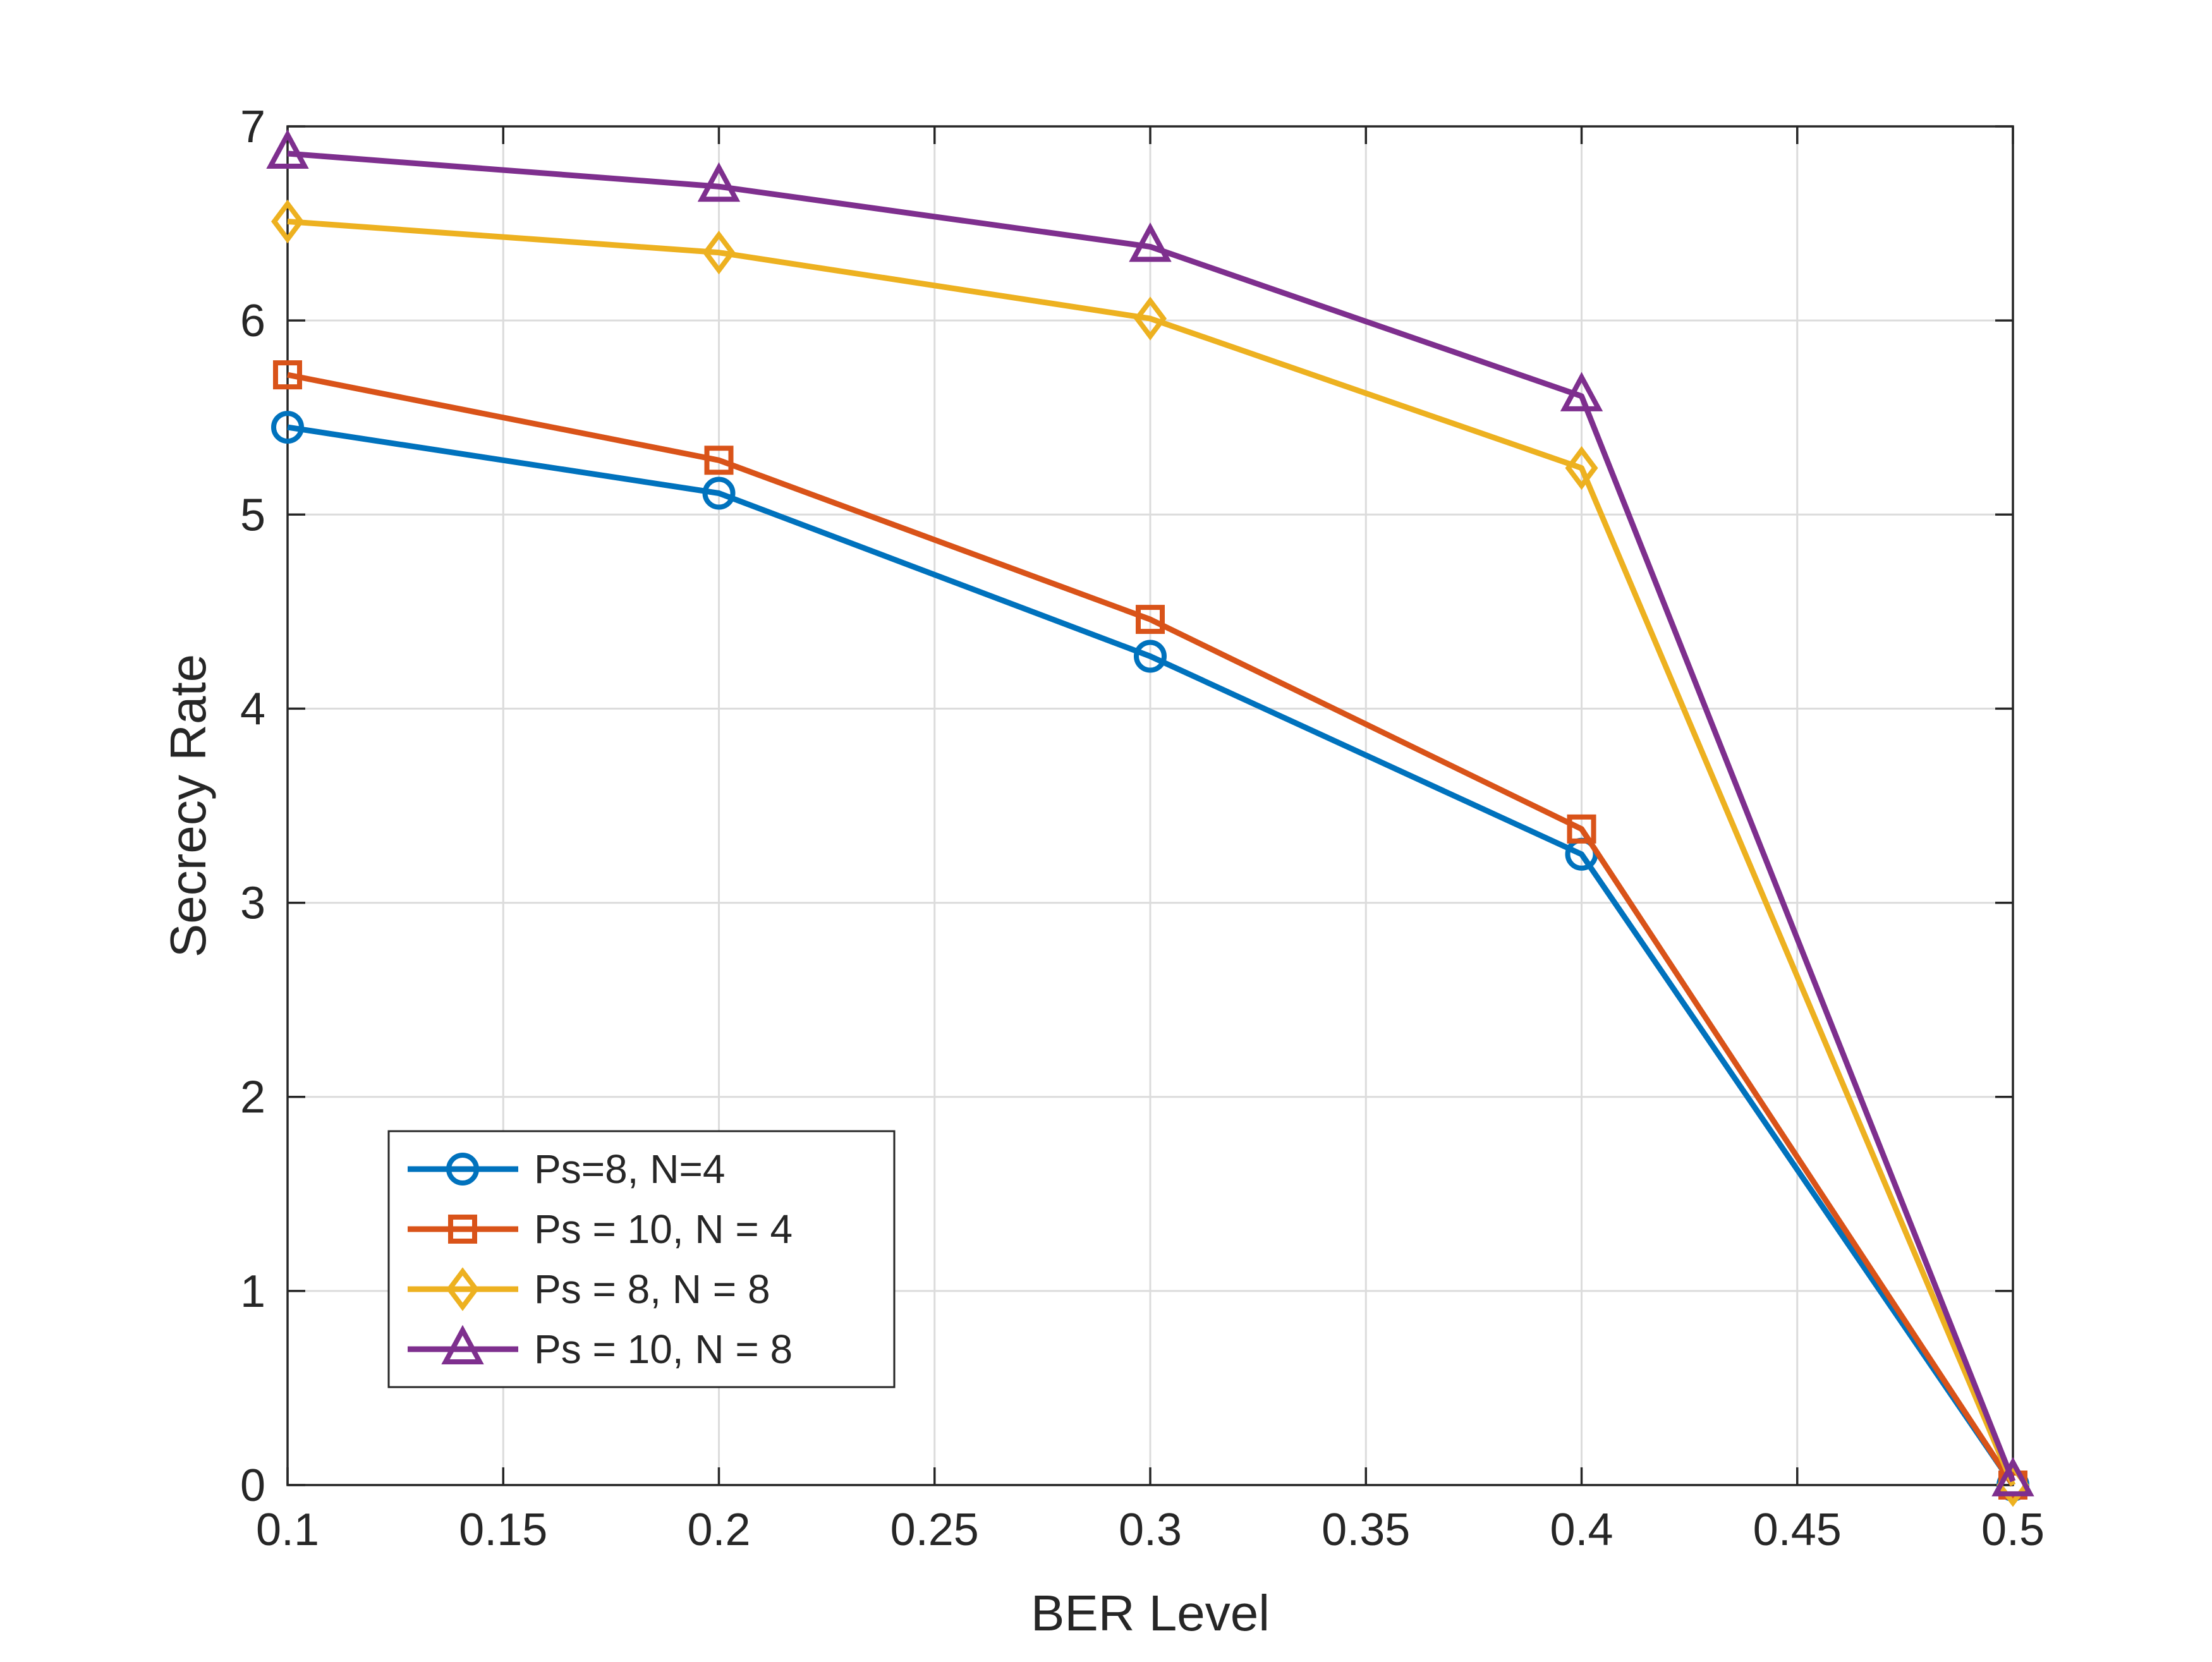 The image size is (2212, 1662). What do you see at coordinates (252, 515) in the screenshot?
I see `y-tick-label: 5` at bounding box center [252, 515].